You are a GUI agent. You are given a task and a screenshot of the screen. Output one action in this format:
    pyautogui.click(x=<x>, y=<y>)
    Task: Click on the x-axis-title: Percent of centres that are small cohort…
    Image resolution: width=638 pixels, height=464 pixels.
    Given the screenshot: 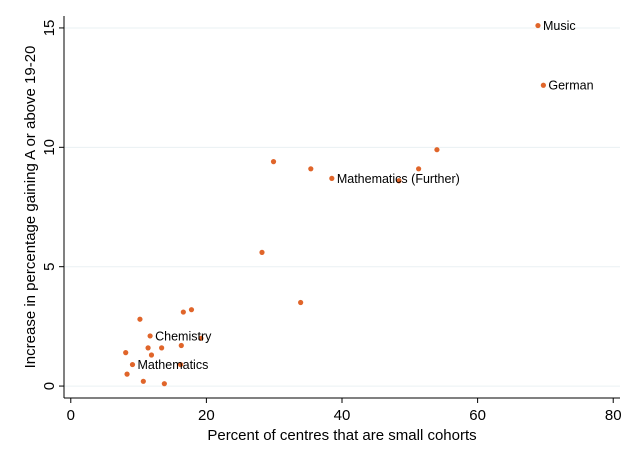 What is the action you would take?
    pyautogui.click(x=341, y=435)
    